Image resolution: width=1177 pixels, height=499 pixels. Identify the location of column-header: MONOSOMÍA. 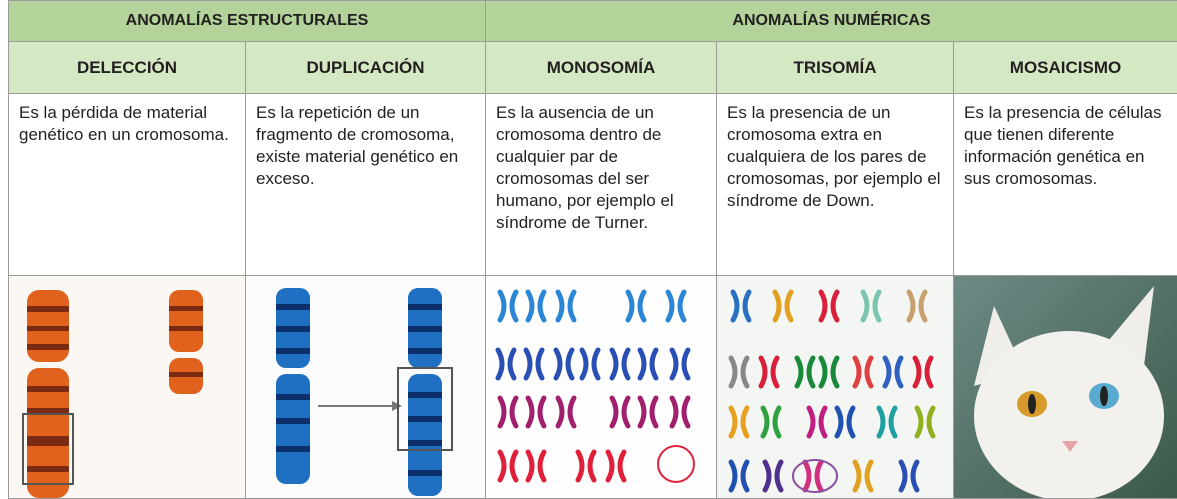
(601, 68).